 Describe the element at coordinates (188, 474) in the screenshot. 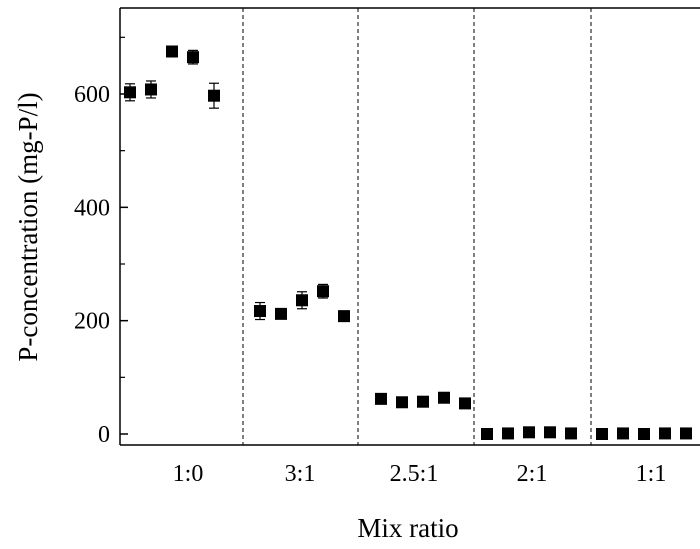

I see `x-tick-label: 1:0` at that location.